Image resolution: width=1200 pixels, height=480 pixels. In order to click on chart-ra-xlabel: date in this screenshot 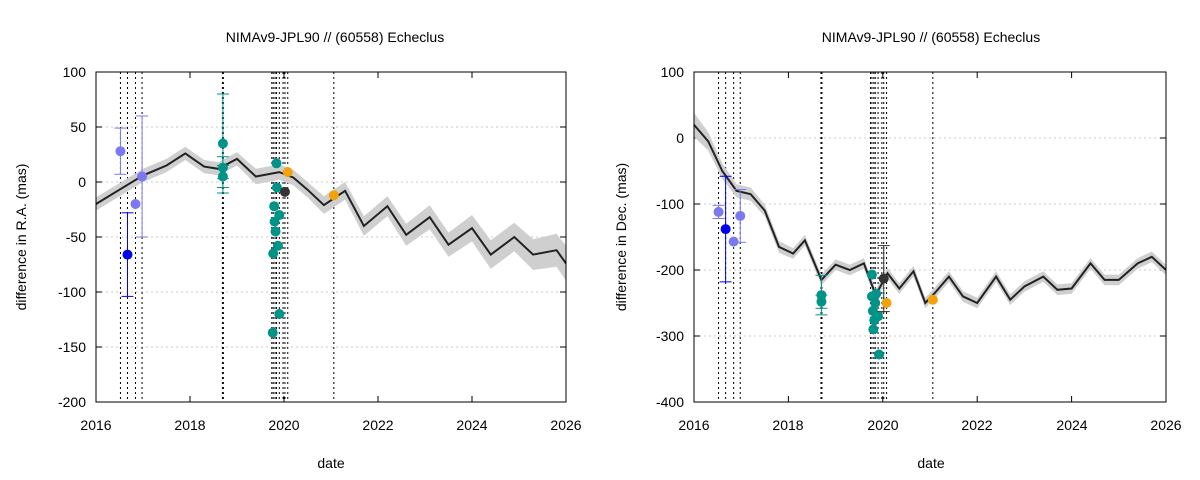, I will do `click(330, 463)`.